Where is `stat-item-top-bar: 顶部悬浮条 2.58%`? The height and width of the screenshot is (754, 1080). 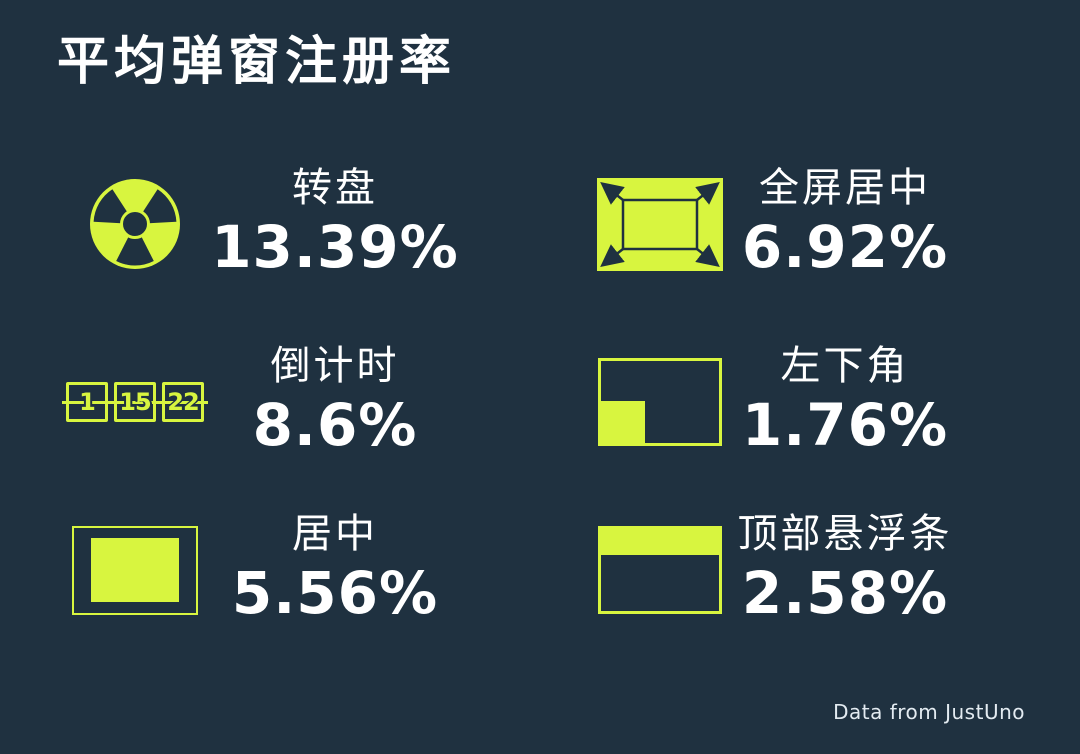 stat-item-top-bar: 顶部悬浮条 2.58% is located at coordinates (815, 570).